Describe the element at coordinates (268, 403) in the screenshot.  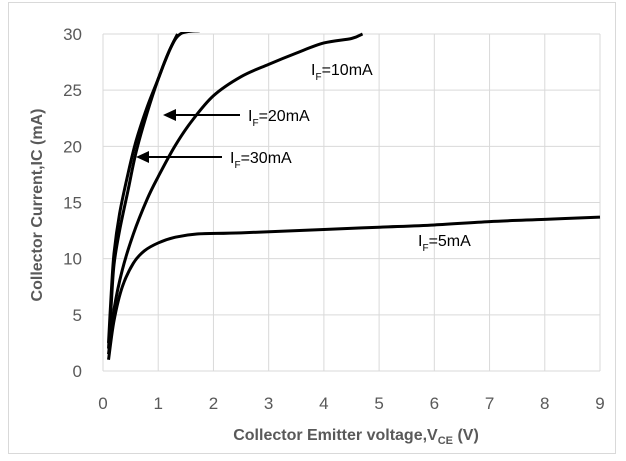
I see `x-tick-label: 3` at that location.